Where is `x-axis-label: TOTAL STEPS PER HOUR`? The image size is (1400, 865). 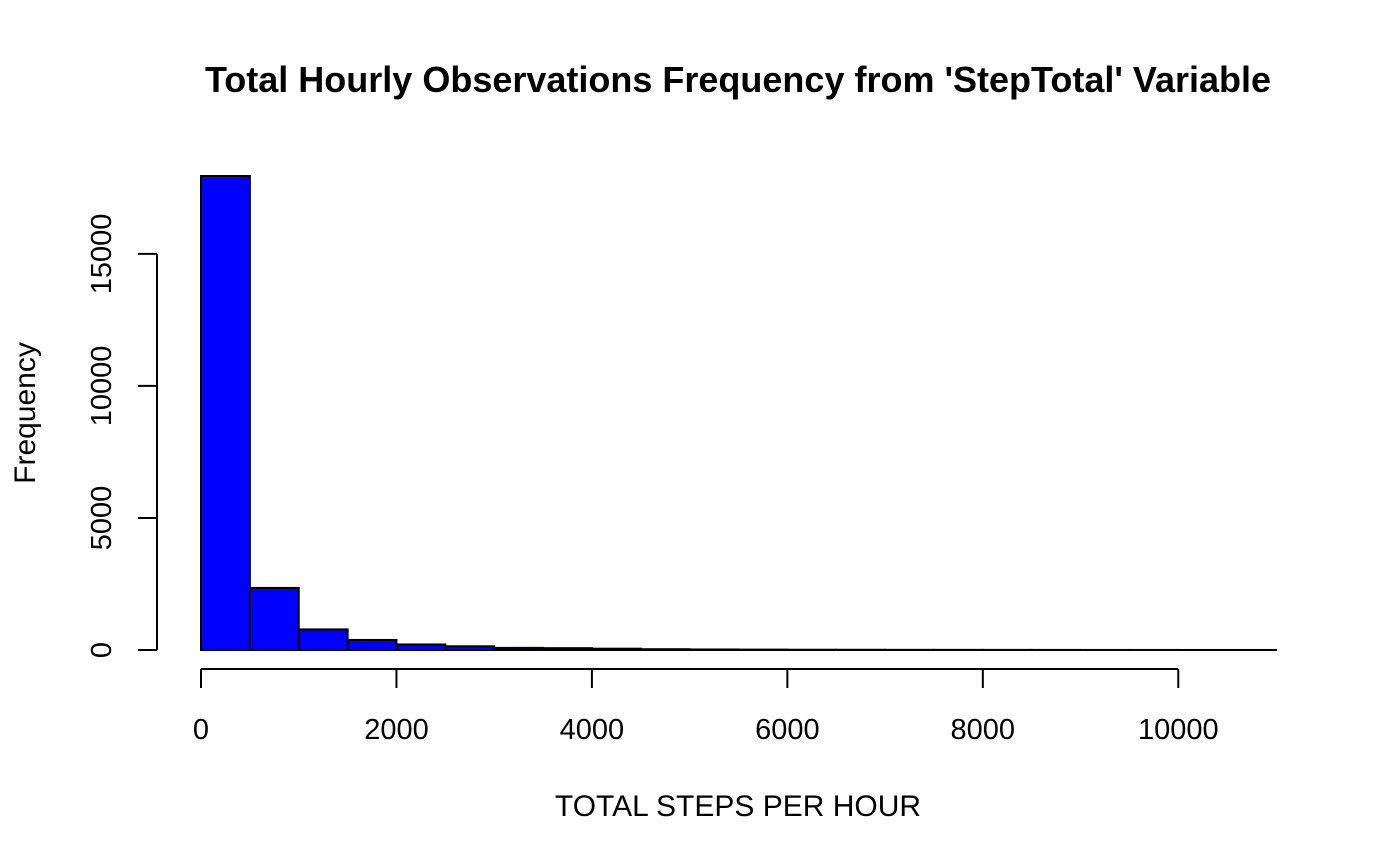 x-axis-label: TOTAL STEPS PER HOUR is located at coordinates (738, 806).